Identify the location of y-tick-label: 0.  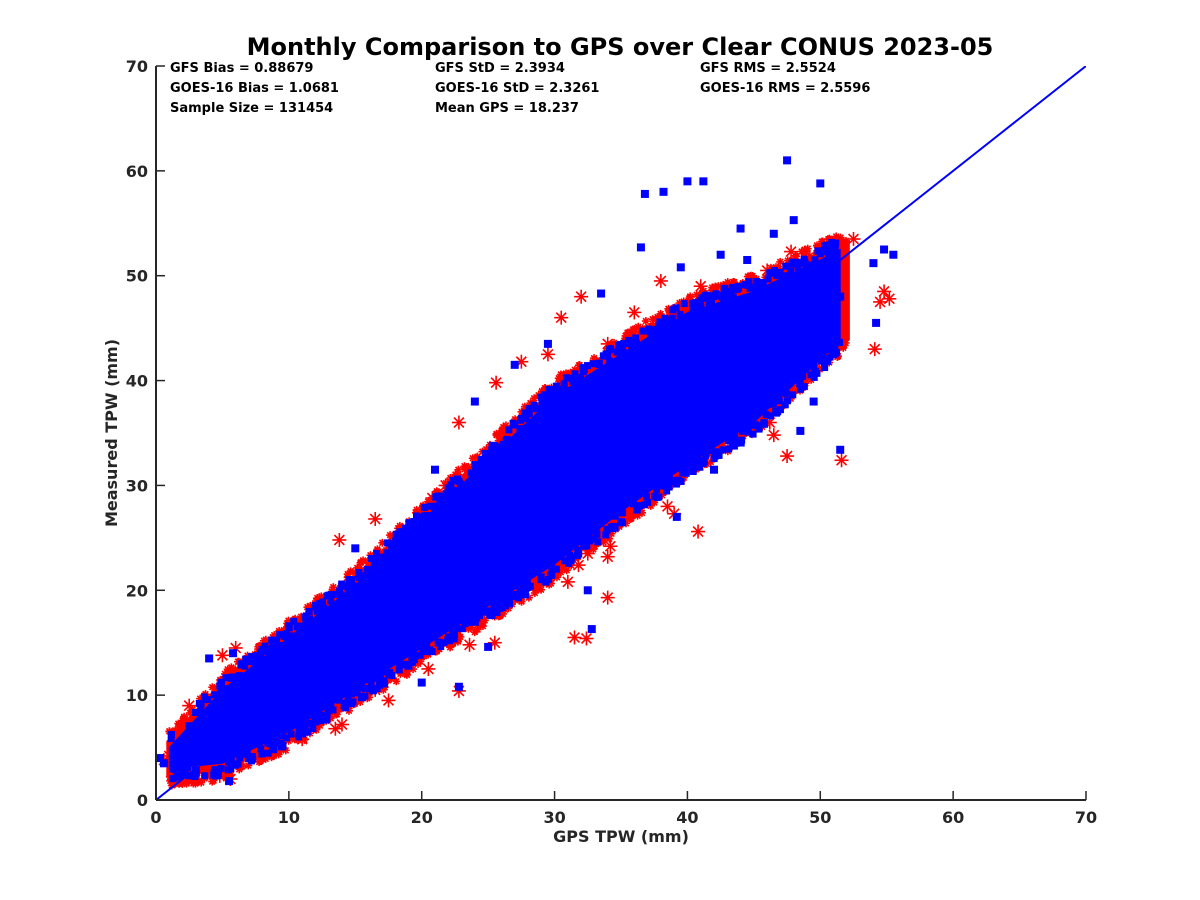
(142, 800).